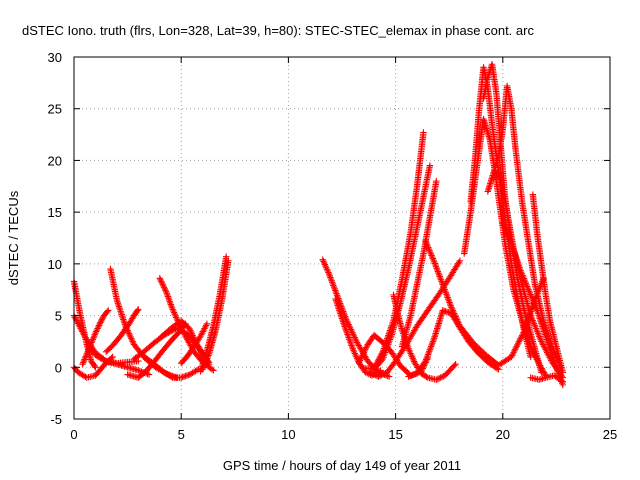 Image resolution: width=640 pixels, height=480 pixels. I want to click on y-tick-label: 20, so click(55, 160).